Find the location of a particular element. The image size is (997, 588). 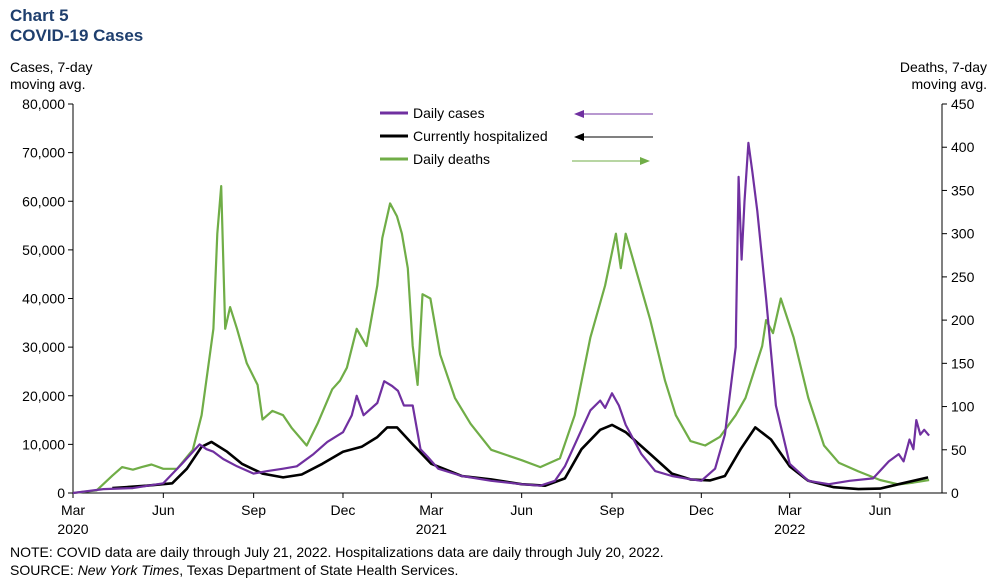

left-y-tick-label: 70,000 is located at coordinates (43, 153).